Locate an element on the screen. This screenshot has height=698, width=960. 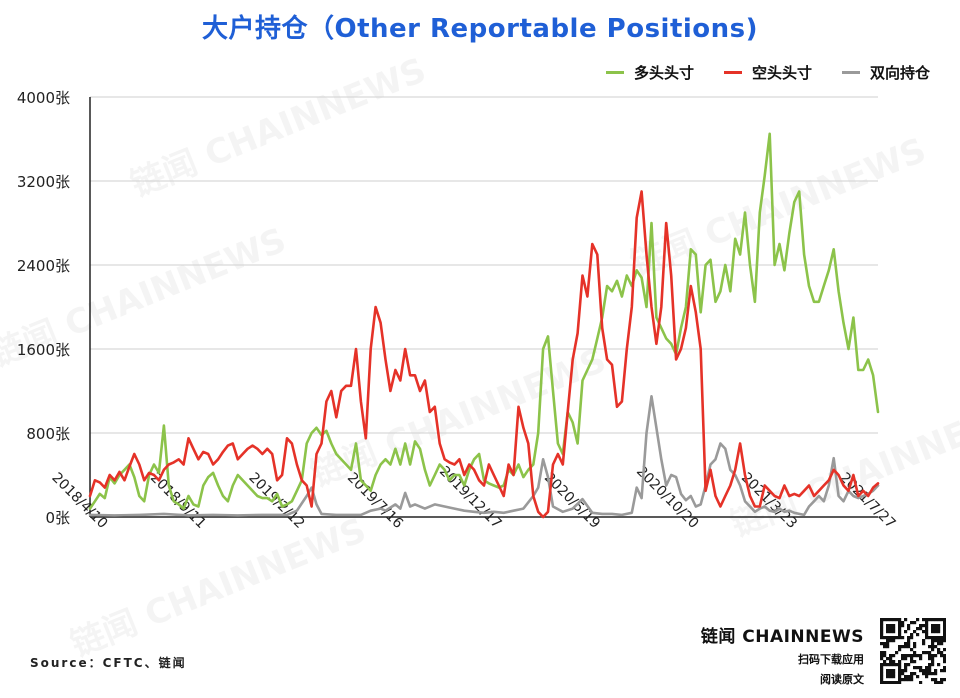
qr-code-icon is located at coordinates (913, 651).